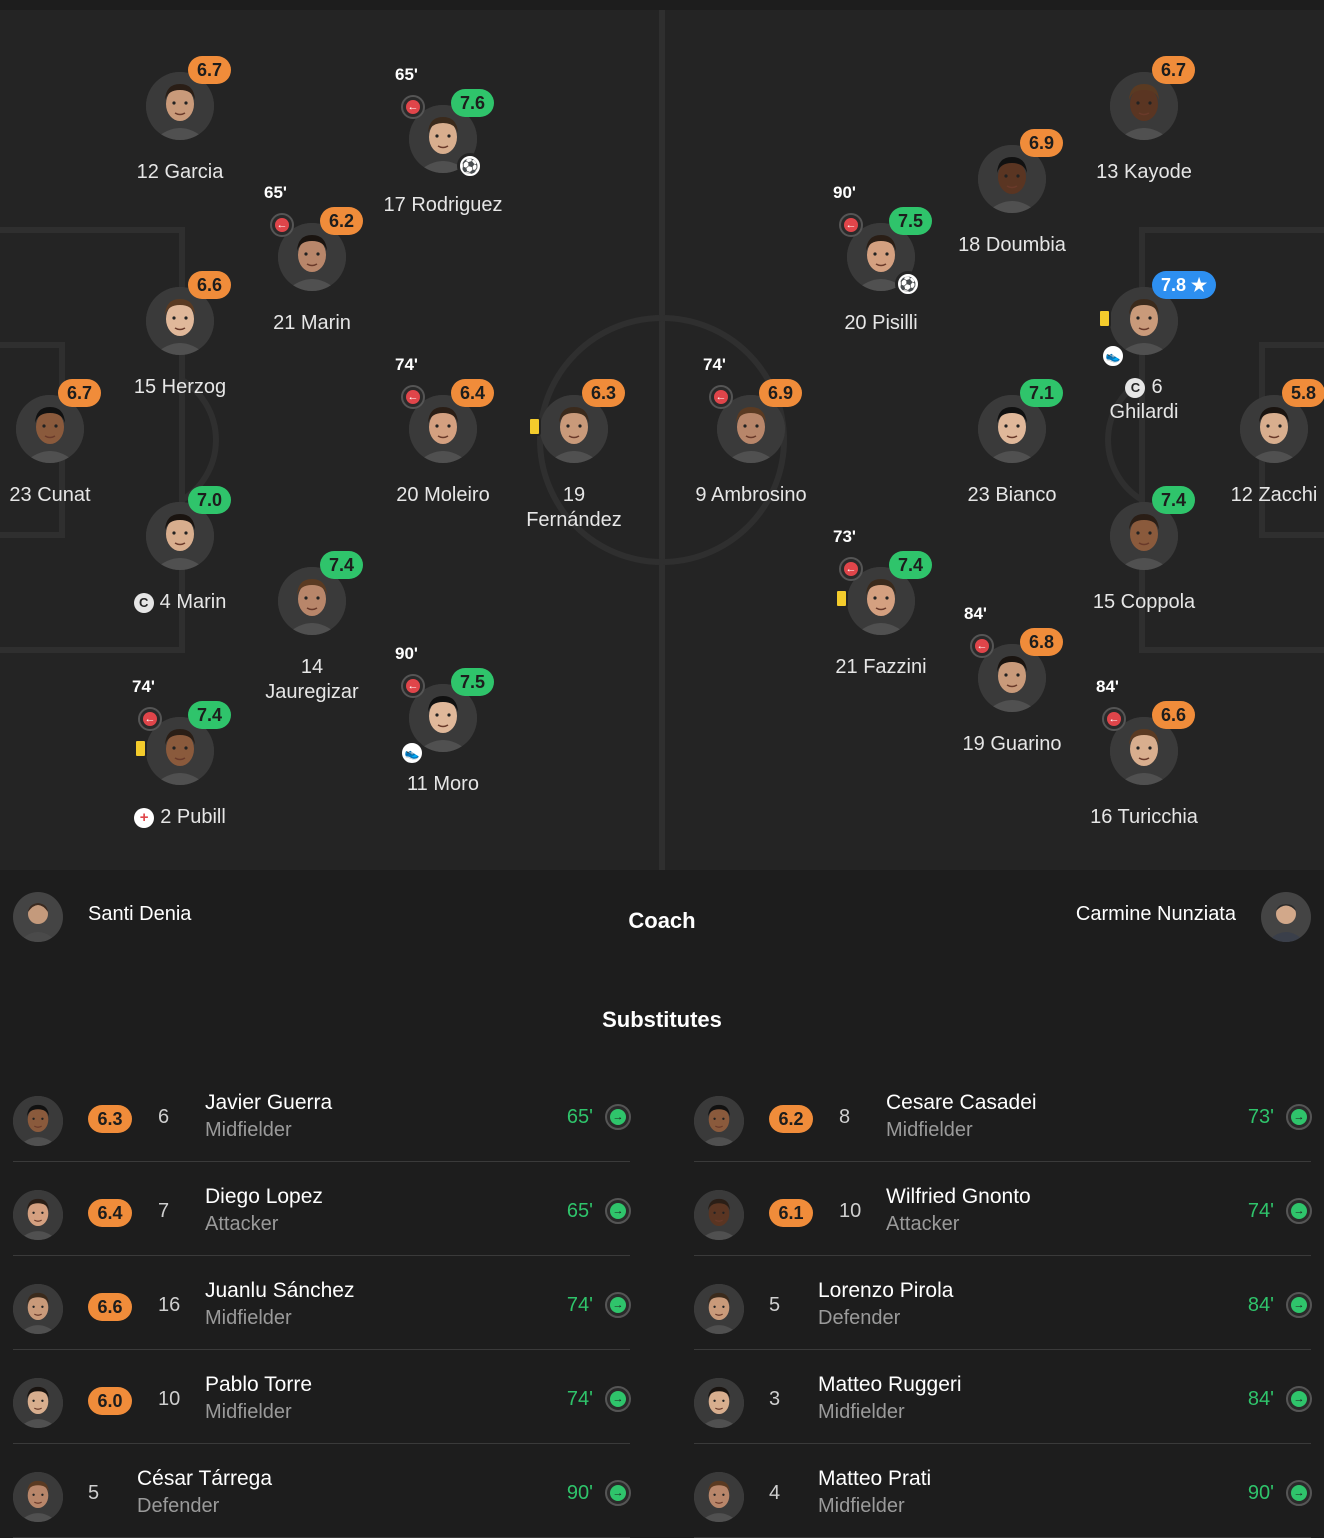 The height and width of the screenshot is (1538, 1324). Describe the element at coordinates (322, 1209) in the screenshot. I see `sub-row-home: 6.4 7 Diego Lopez Attacker 65' →` at that location.